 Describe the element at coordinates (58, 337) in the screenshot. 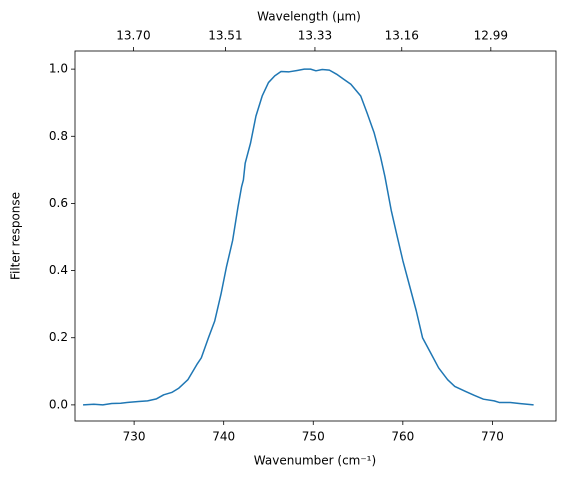

I see `y-tick-label: 0.2` at that location.